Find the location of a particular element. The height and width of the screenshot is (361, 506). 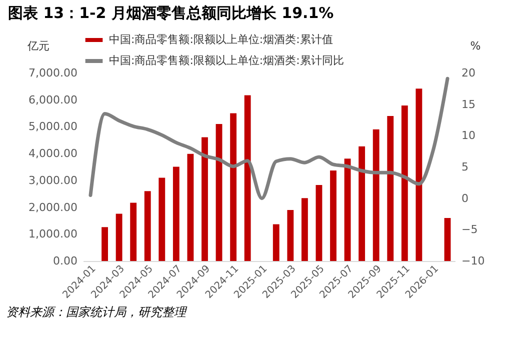

y-tick-label: 3,000.00 is located at coordinates (53, 180).